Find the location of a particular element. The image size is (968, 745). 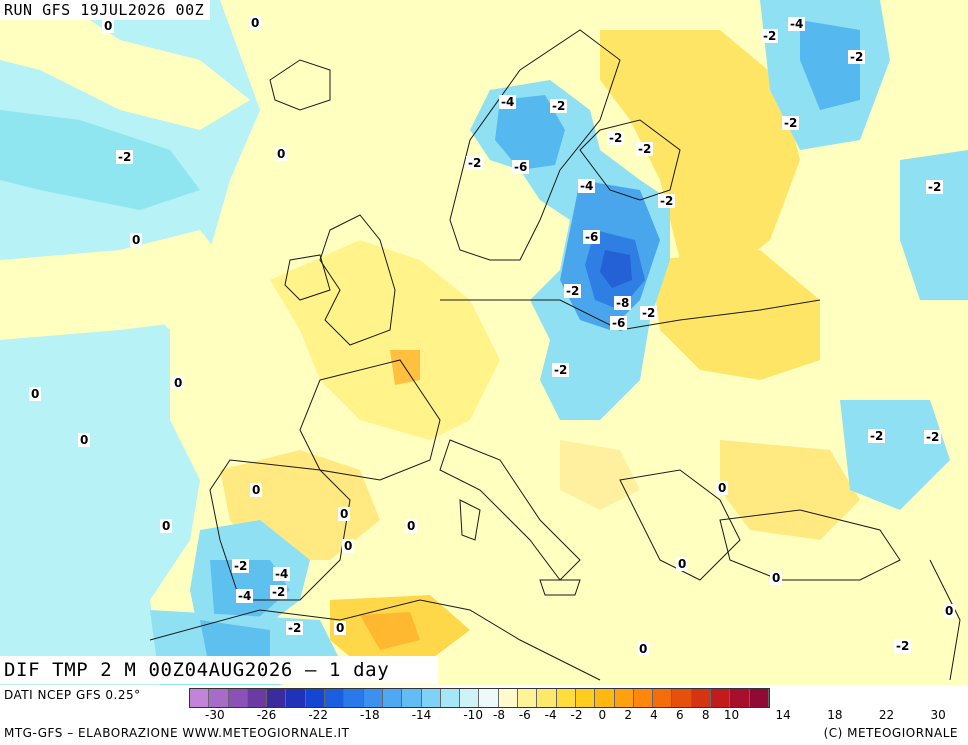

run-label: RUN GFS 19JUL2026 00Z is located at coordinates (105, 10).